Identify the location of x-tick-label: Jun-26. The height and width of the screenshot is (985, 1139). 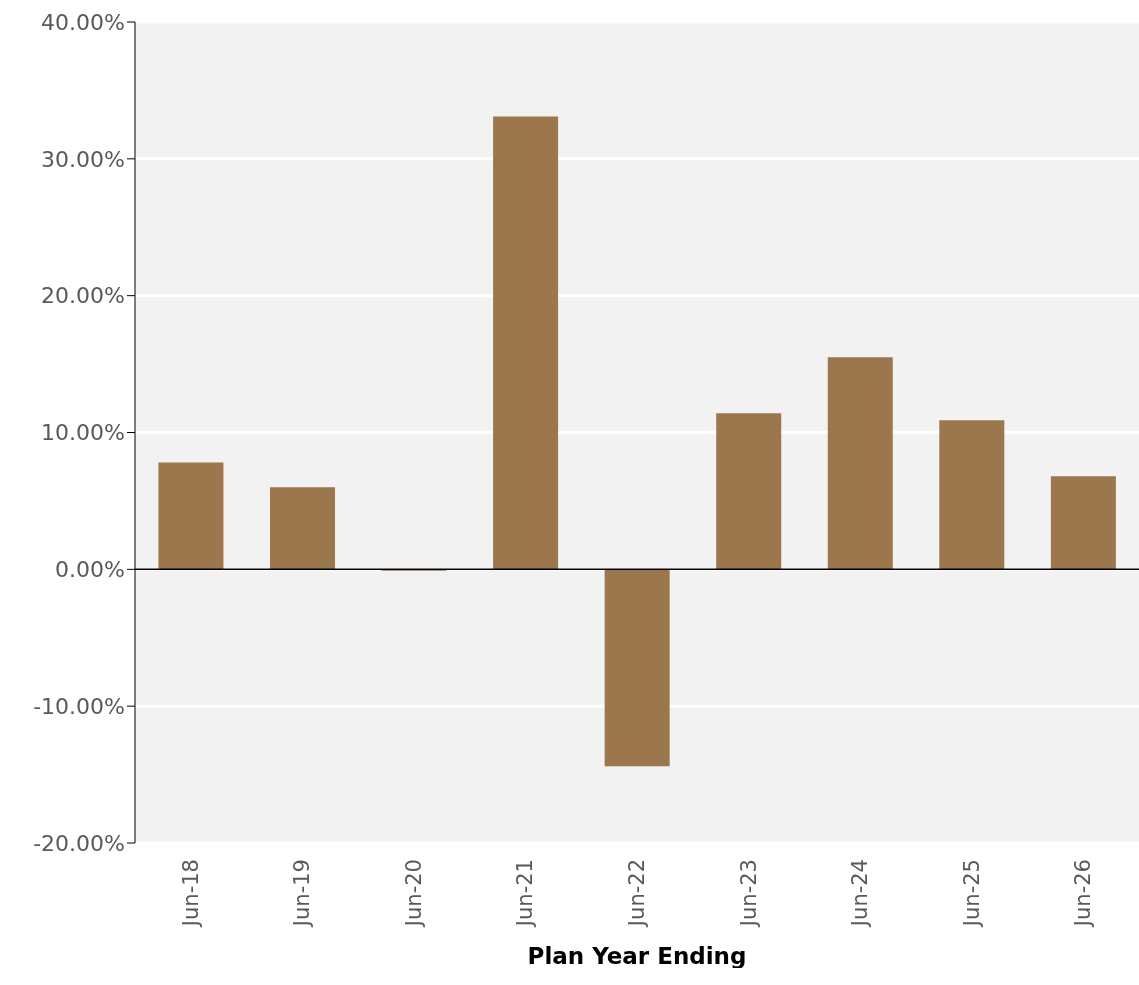
(1083, 894).